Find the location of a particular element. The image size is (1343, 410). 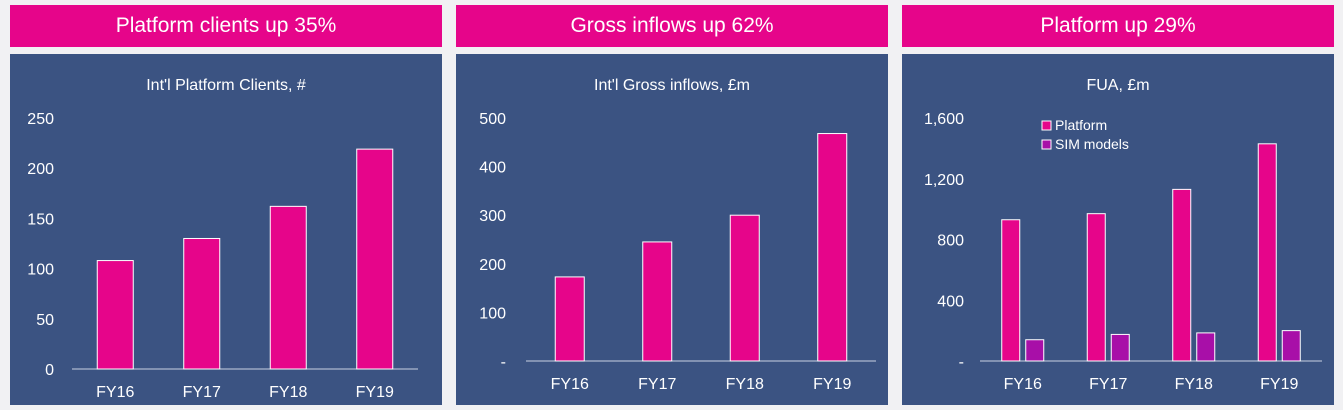

legend-label: Platform is located at coordinates (1081, 125).